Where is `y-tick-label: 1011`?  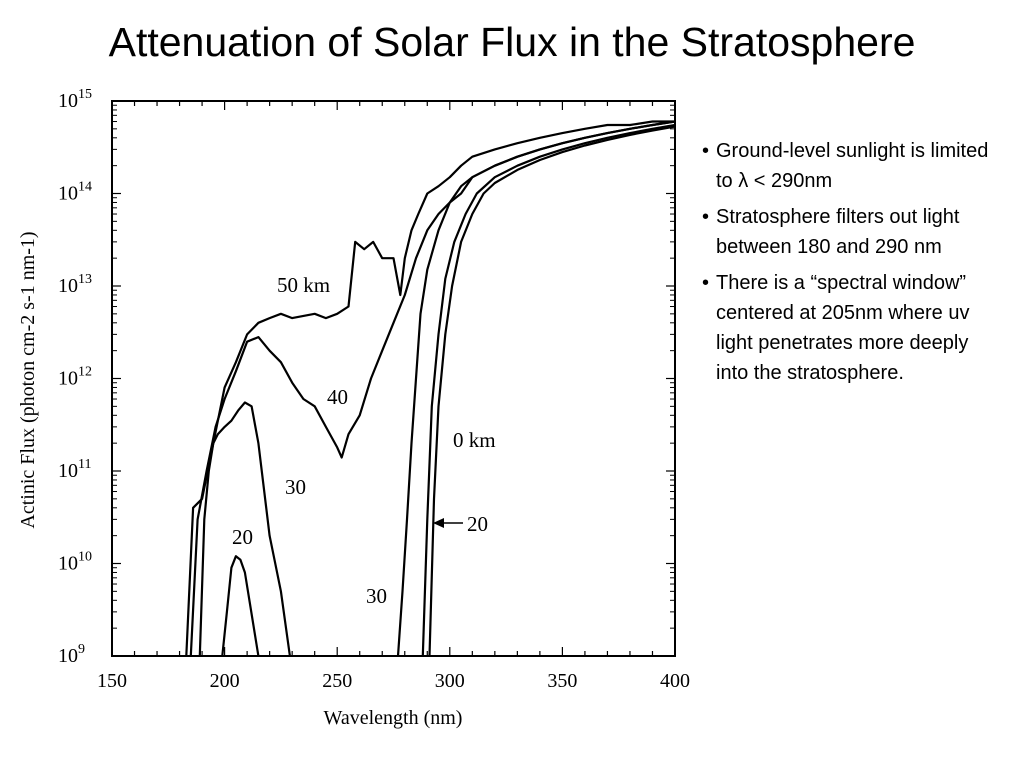
y-tick-label: 1011 is located at coordinates (74, 469).